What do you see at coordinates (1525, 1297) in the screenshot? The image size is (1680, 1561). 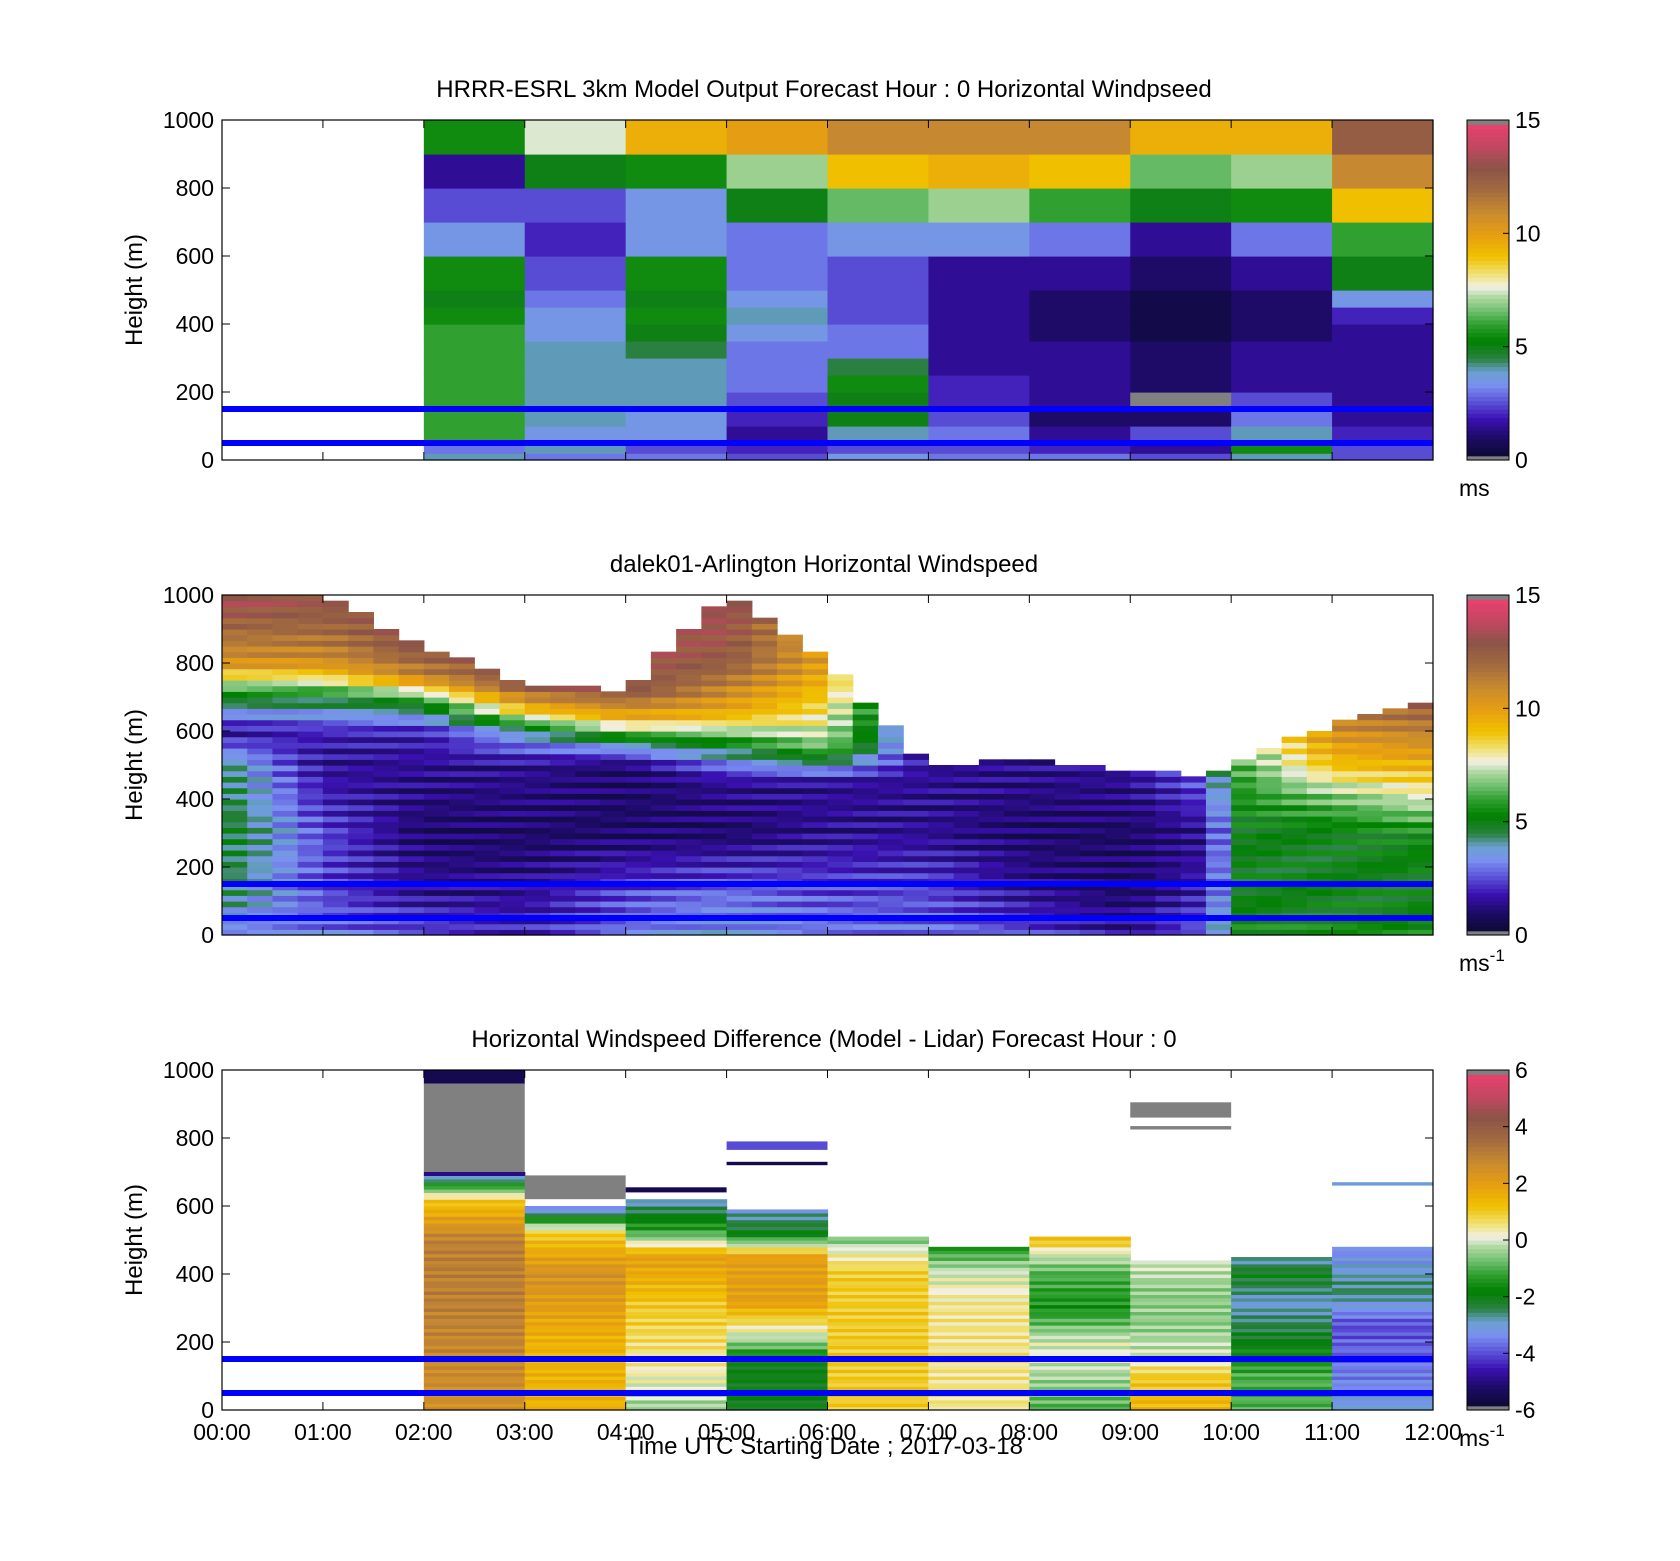 I see `colorbar-tick-label: -2` at bounding box center [1525, 1297].